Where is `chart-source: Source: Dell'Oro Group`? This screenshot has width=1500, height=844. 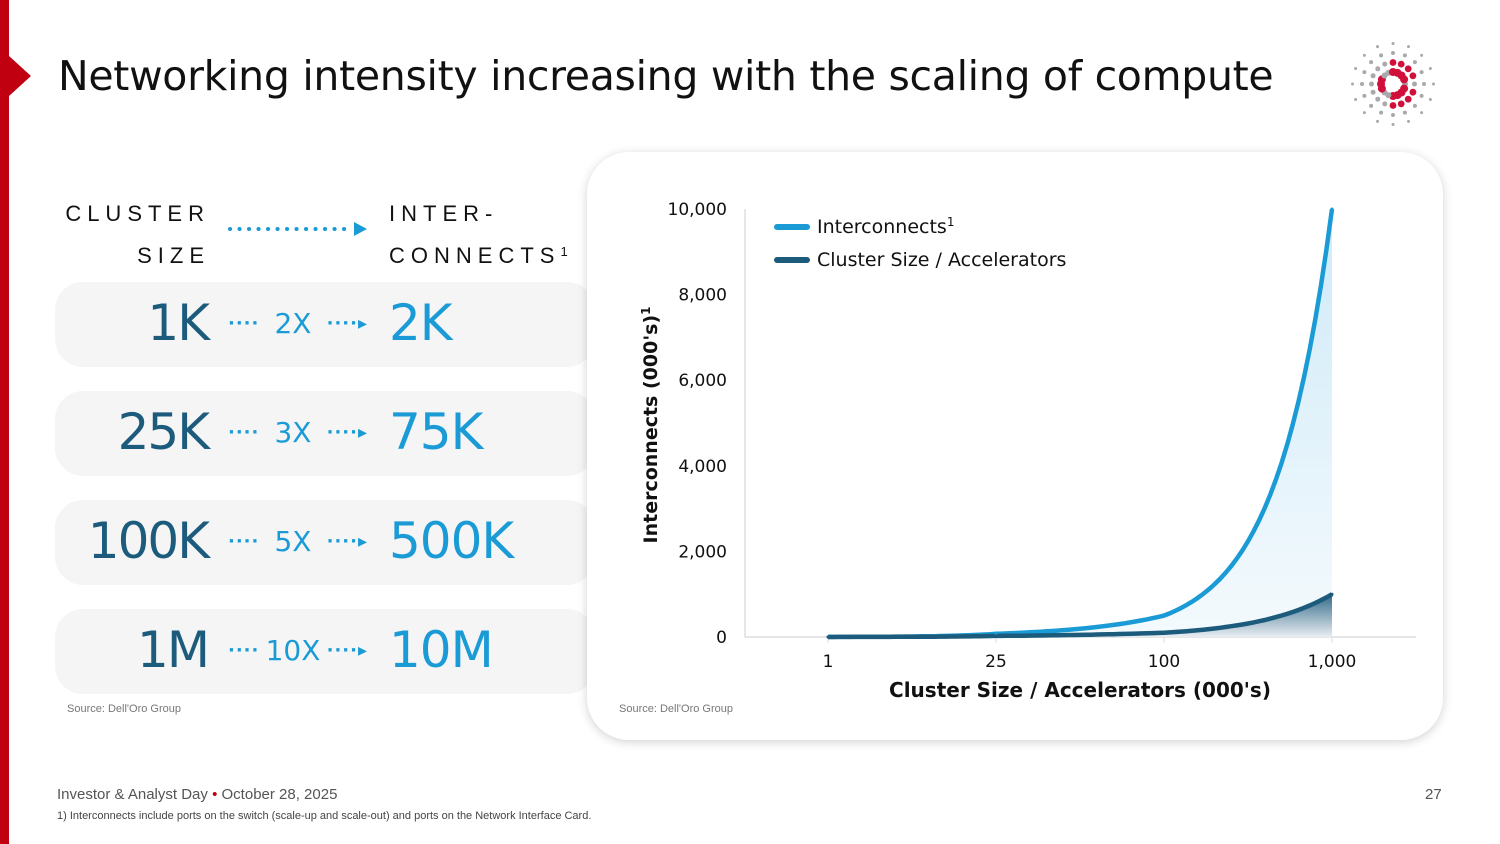
chart-source: Source: Dell'Oro Group is located at coordinates (676, 709).